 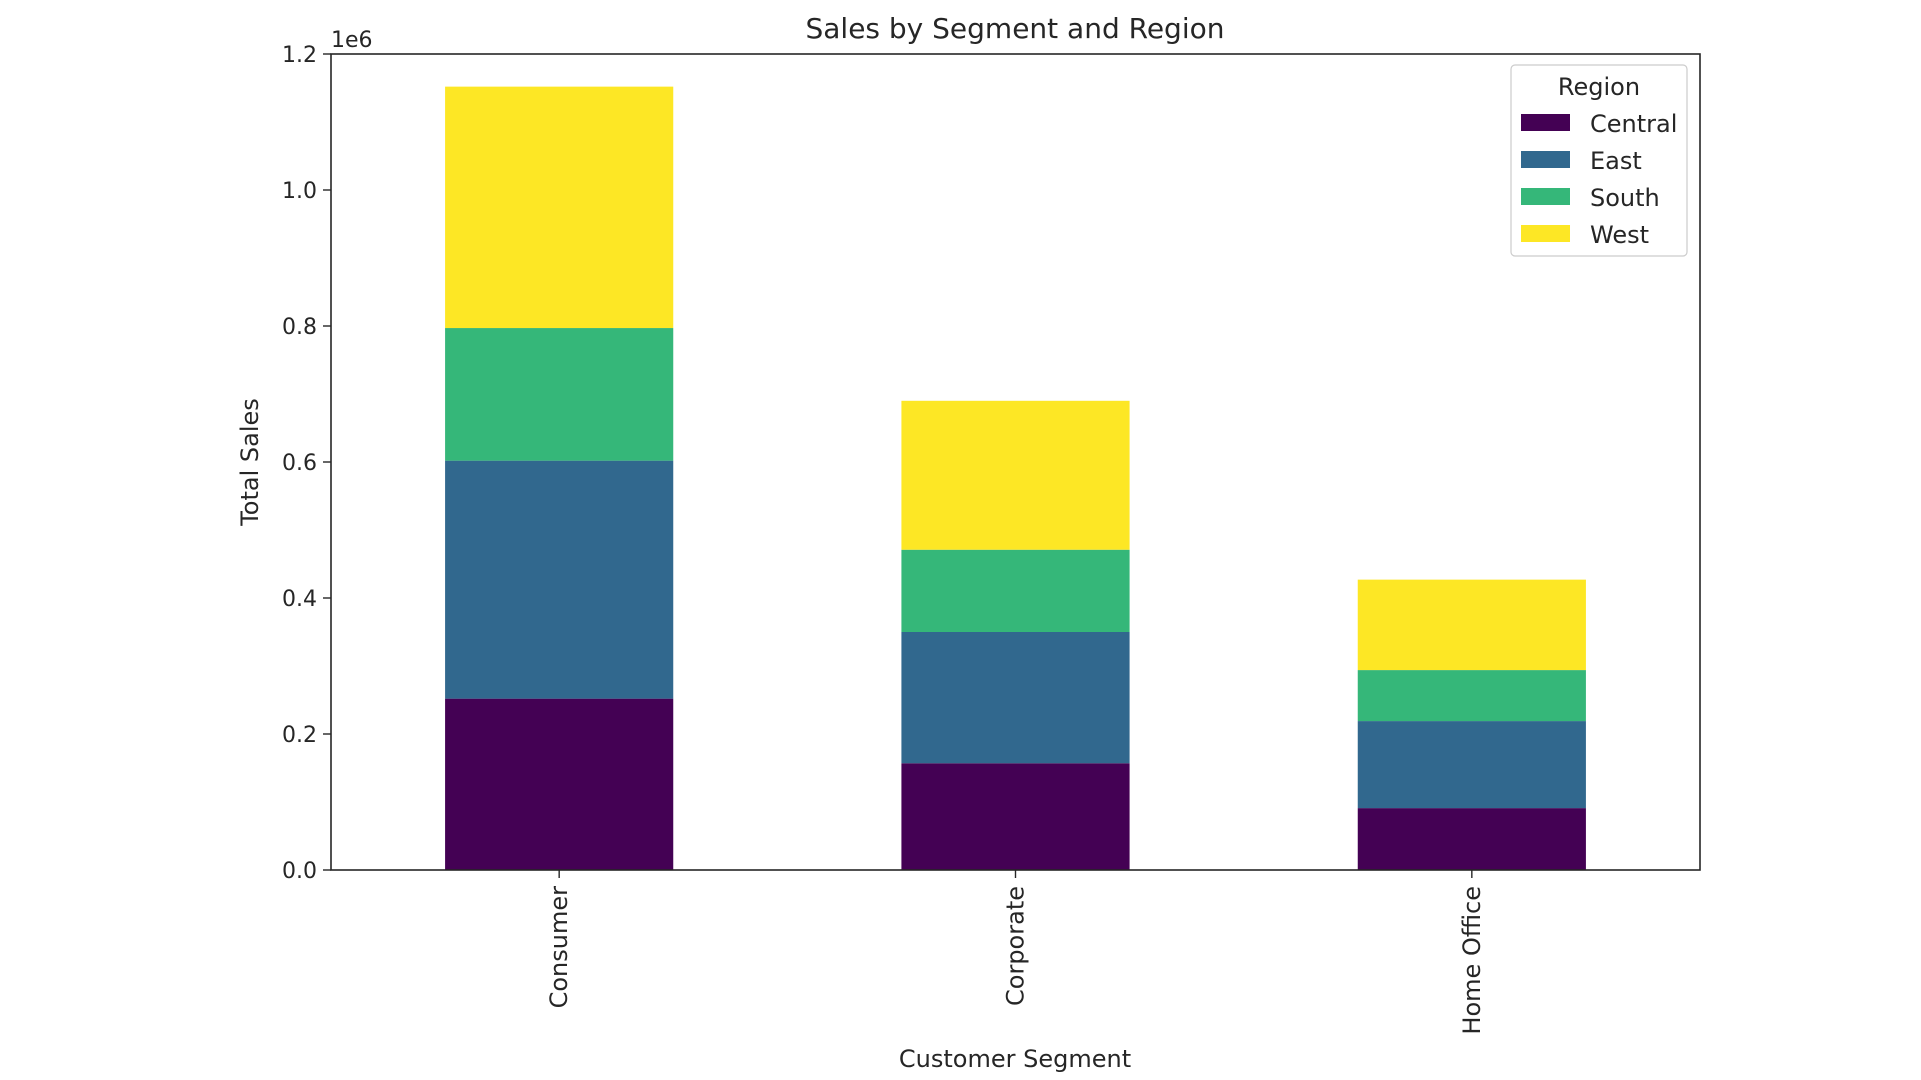 What do you see at coordinates (299, 191) in the screenshot?
I see `y-tick-label: 1.0` at bounding box center [299, 191].